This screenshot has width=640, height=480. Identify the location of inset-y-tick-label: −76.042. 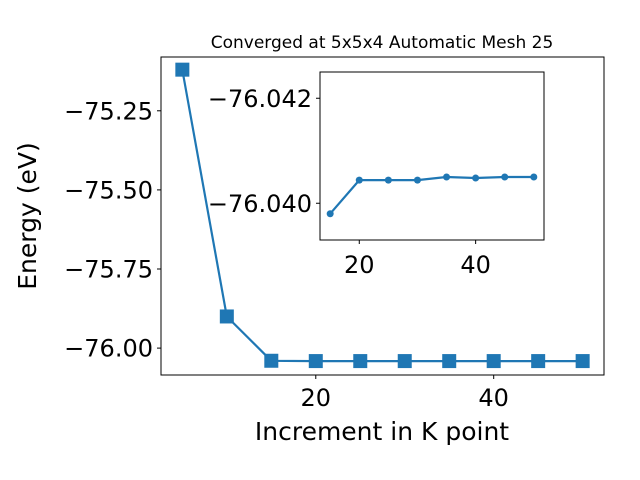
(260, 99).